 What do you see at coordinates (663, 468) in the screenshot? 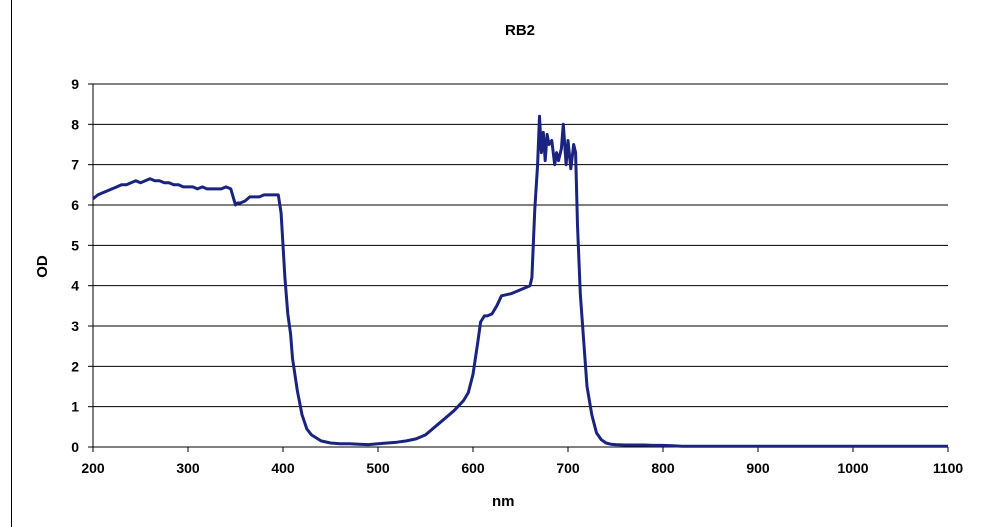
I see `x-tick-label: 800` at bounding box center [663, 468].